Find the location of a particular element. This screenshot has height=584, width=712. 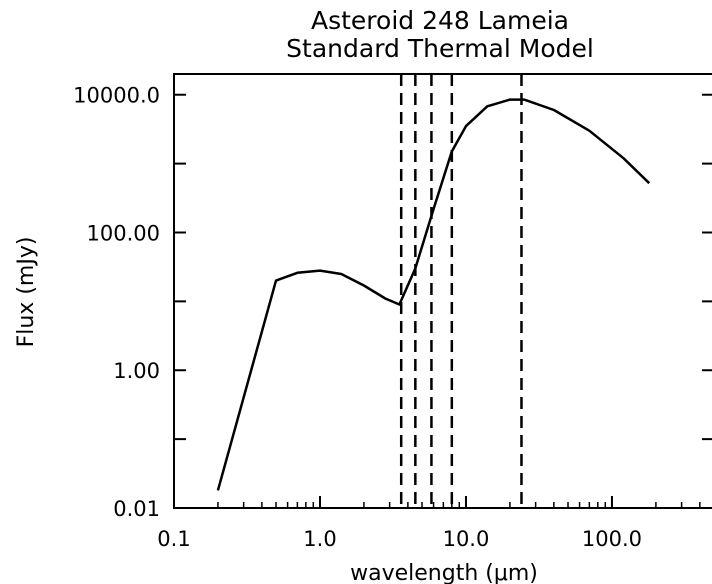

x-tick-label: 1.0 is located at coordinates (319, 539).